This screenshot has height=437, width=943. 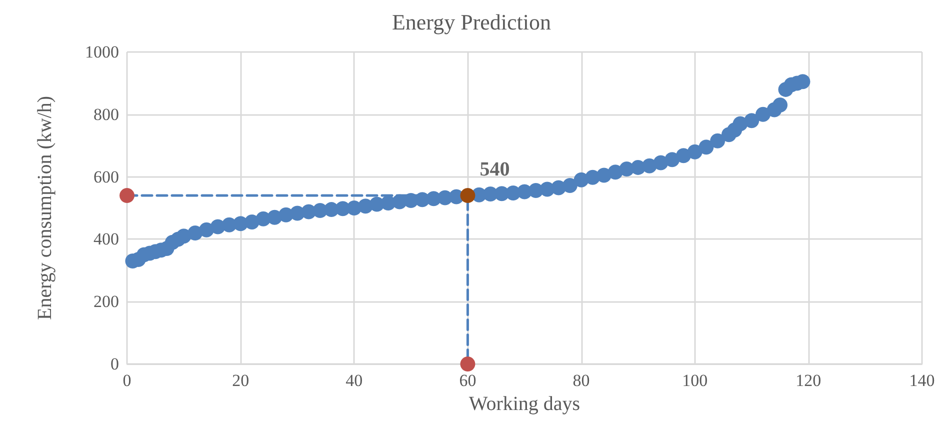 I want to click on y-tick-label: 200, so click(x=106, y=302).